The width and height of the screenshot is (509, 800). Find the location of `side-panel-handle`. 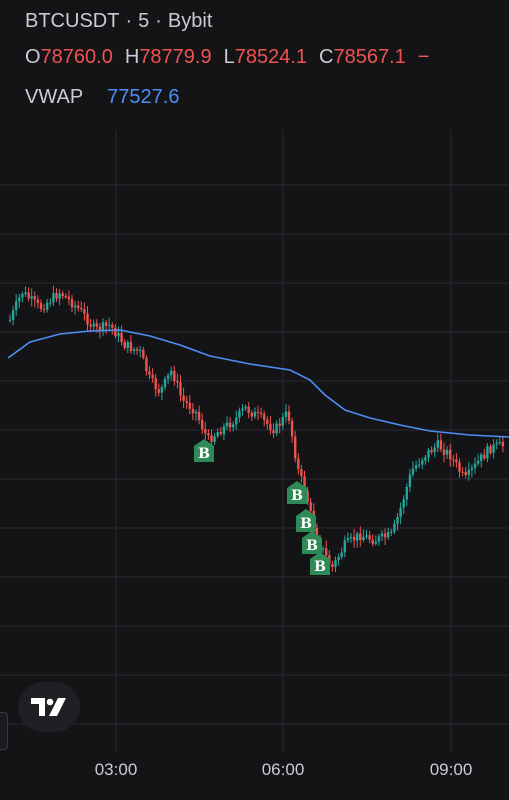

side-panel-handle is located at coordinates (4, 731).